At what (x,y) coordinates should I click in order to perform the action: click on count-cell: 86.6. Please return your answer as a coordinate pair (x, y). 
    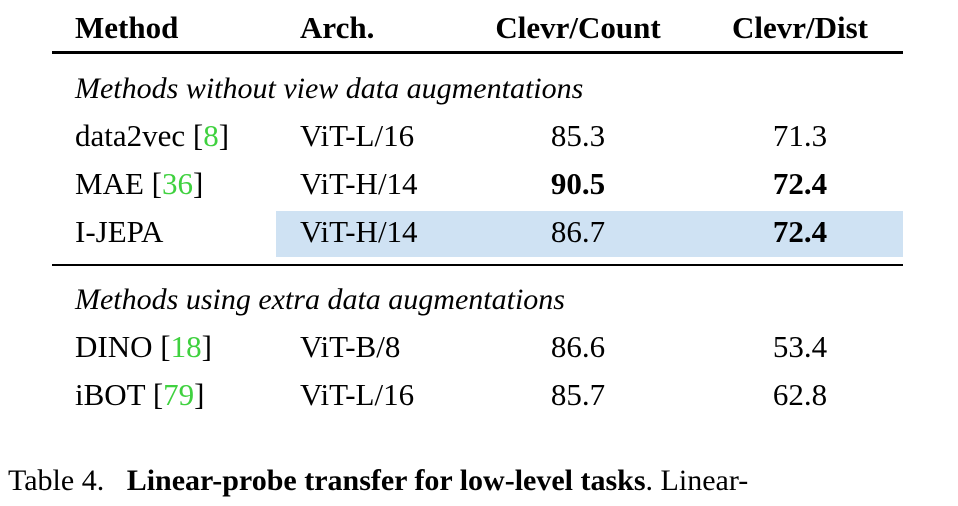
    Looking at the image, I should click on (578, 346).